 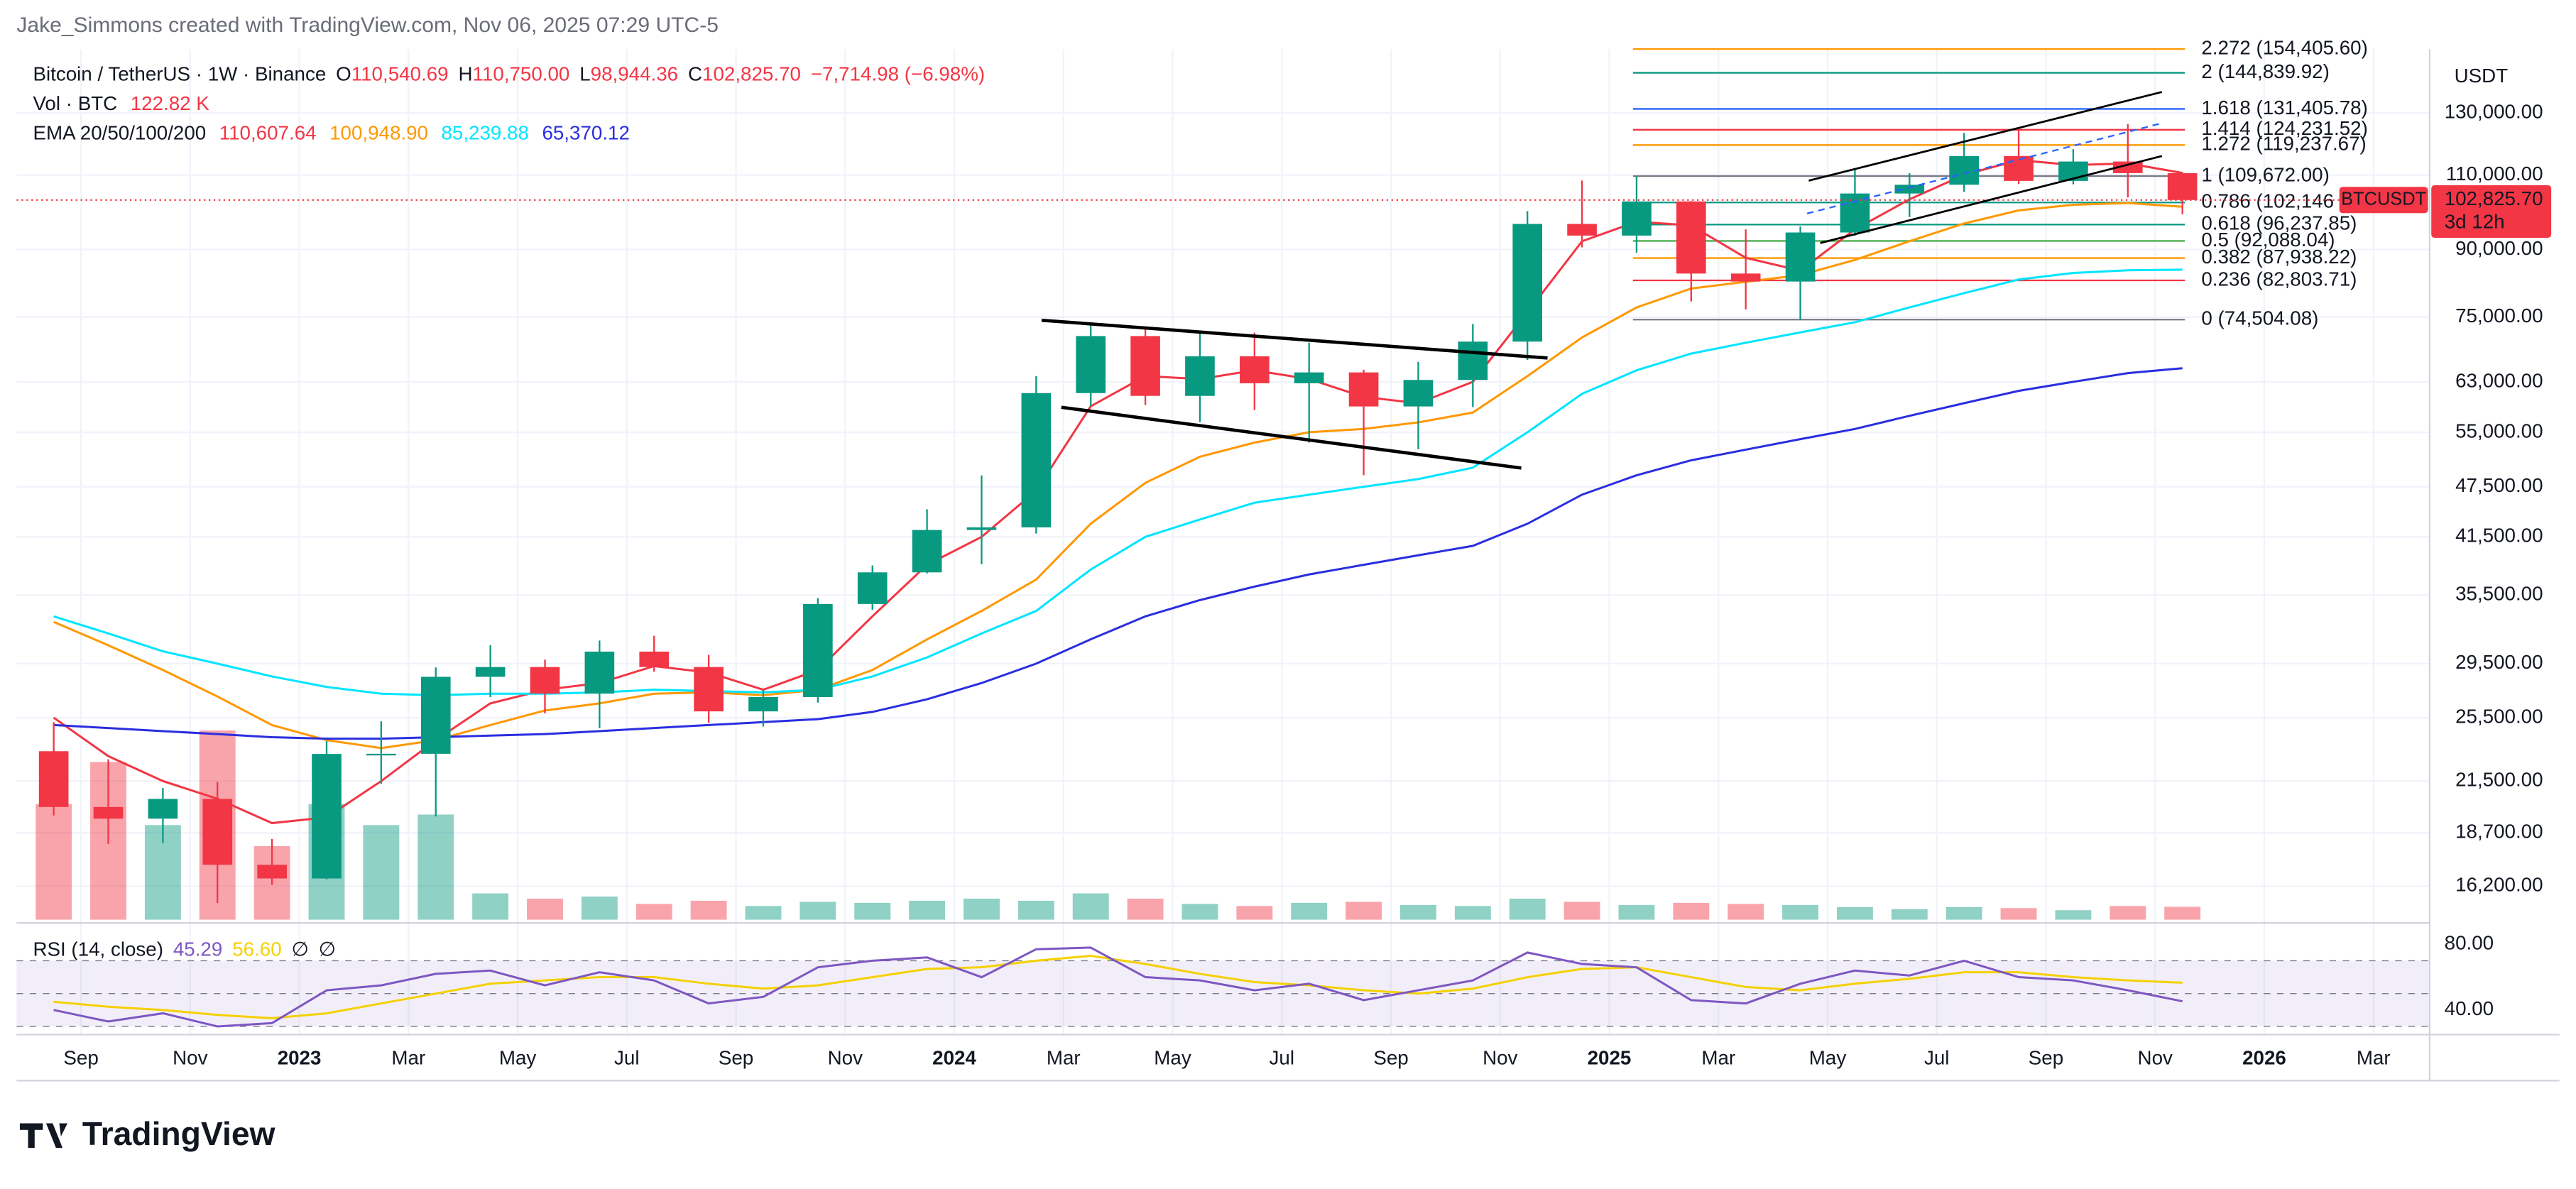 I want to click on ema-label: EMA 20/50/100/200, so click(x=119, y=133).